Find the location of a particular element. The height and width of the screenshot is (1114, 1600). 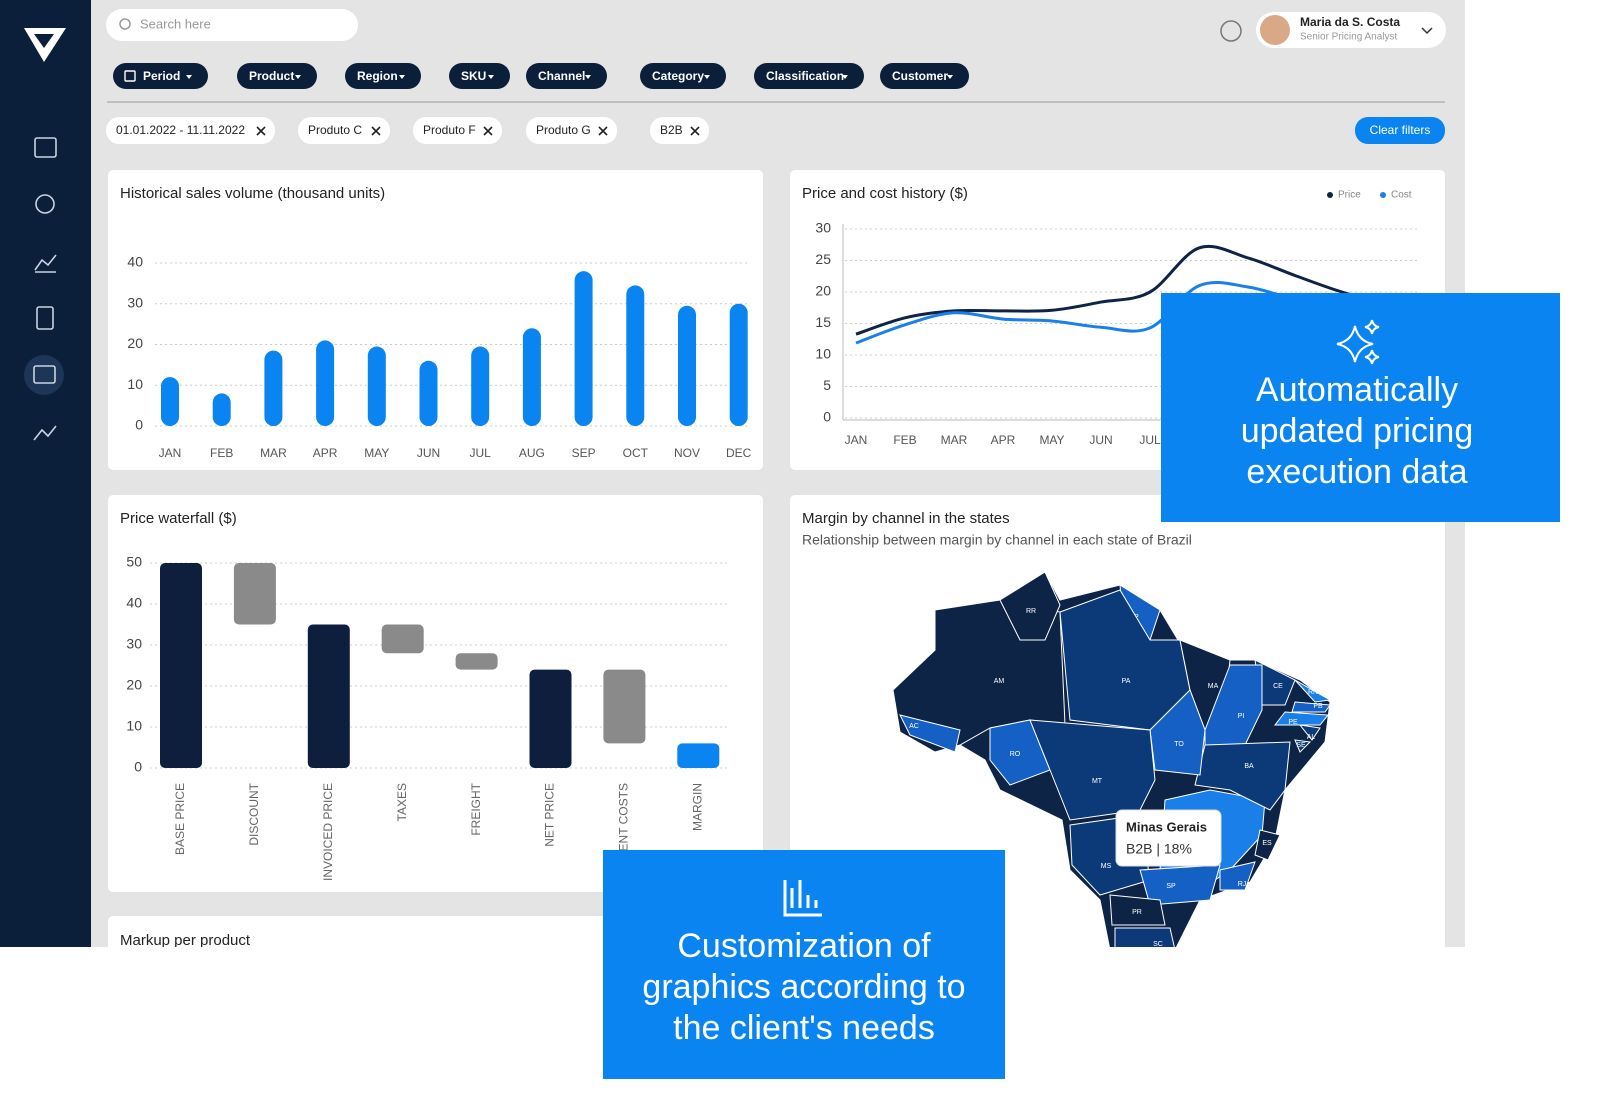

filter-label: Period is located at coordinates (161, 76).